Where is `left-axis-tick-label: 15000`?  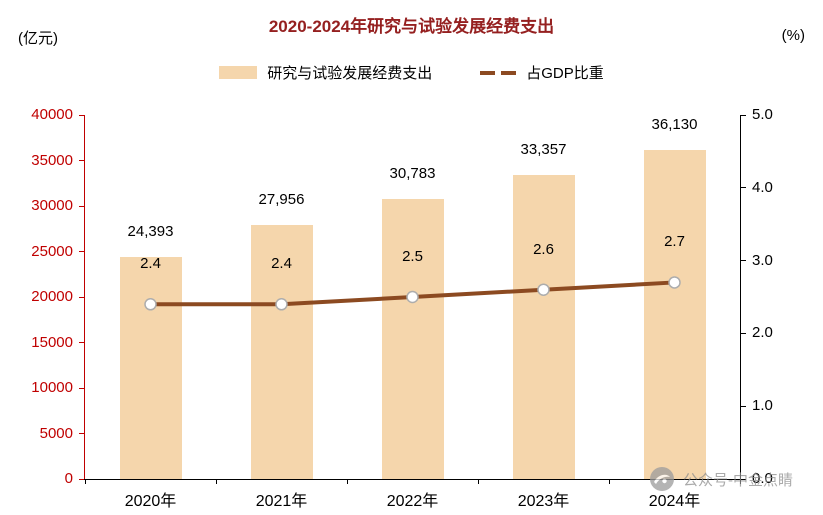
left-axis-tick-label: 15000 is located at coordinates (52, 342).